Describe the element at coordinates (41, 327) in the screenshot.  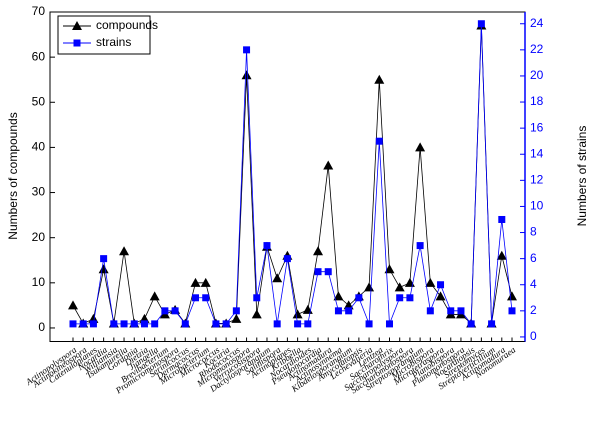
I see `y-tick-label: 0` at that location.